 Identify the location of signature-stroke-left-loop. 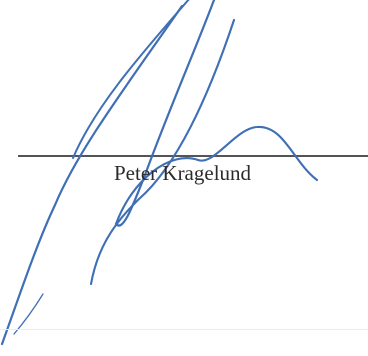
(131, 79).